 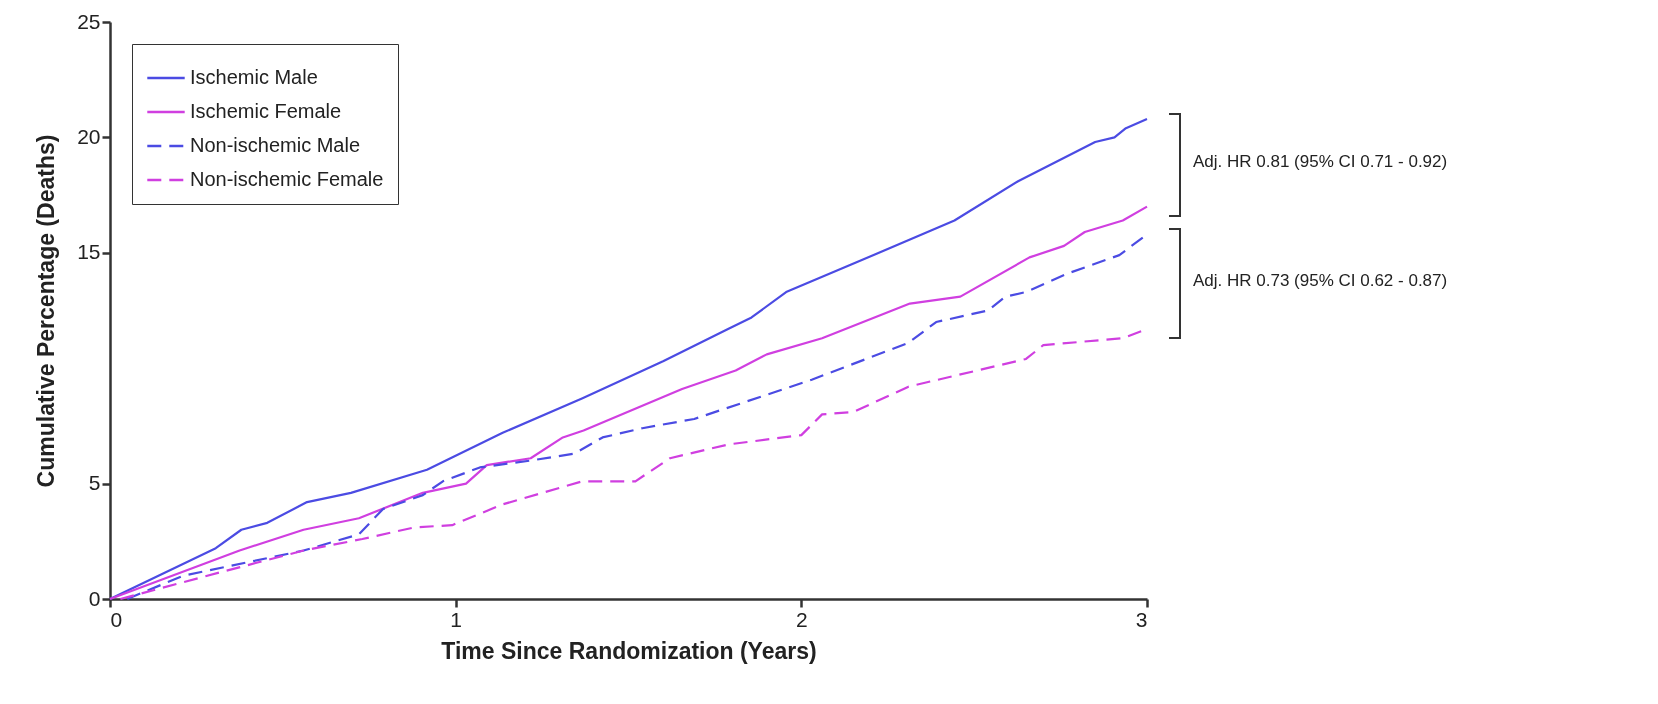 What do you see at coordinates (94, 483) in the screenshot?
I see `y-tick-label: 5` at bounding box center [94, 483].